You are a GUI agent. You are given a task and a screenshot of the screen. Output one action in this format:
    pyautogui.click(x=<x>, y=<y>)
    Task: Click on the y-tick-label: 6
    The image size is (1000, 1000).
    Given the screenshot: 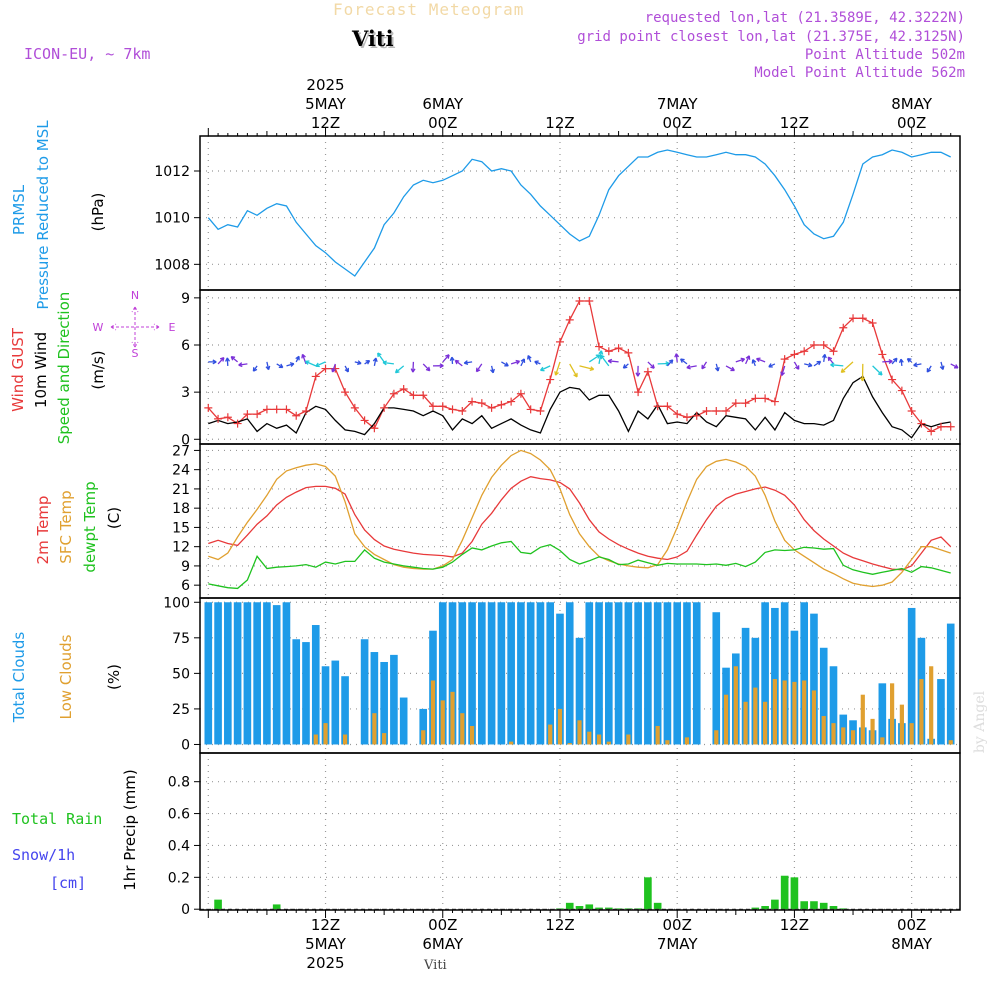 What is the action you would take?
    pyautogui.click(x=185, y=586)
    